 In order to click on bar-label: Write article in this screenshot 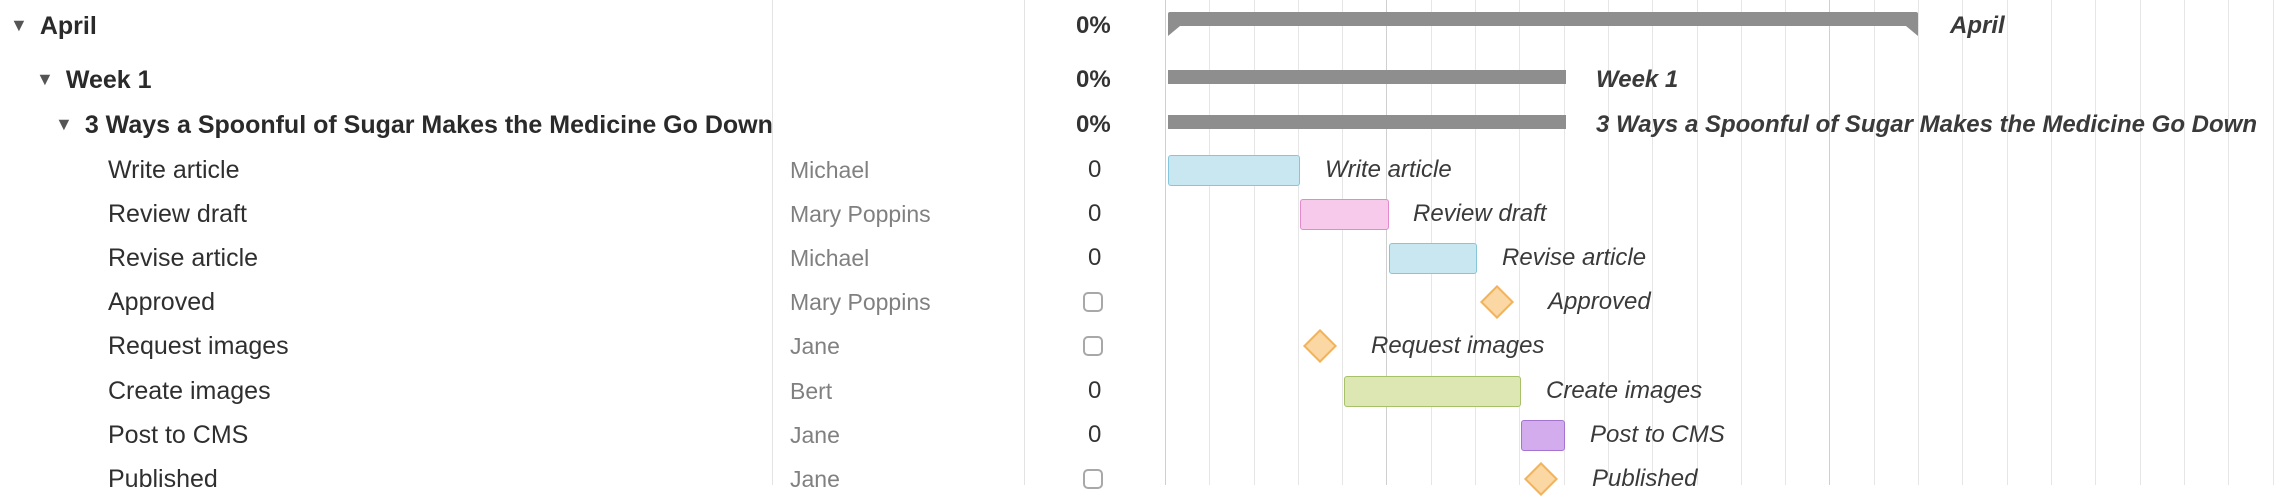, I will do `click(1388, 169)`.